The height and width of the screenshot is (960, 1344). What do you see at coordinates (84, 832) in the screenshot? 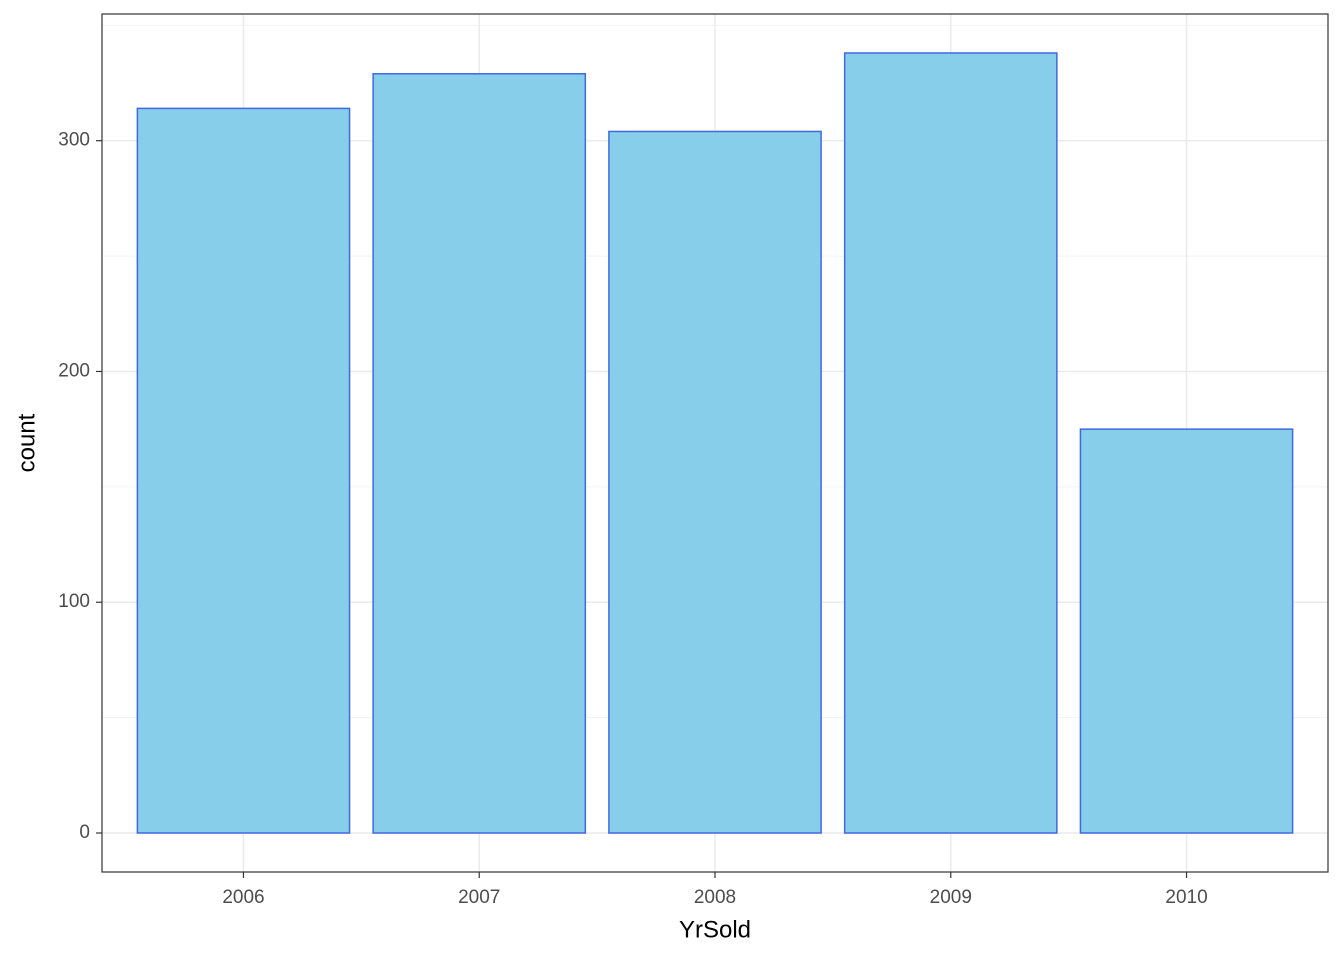
I see `y-tick-label: 0` at bounding box center [84, 832].